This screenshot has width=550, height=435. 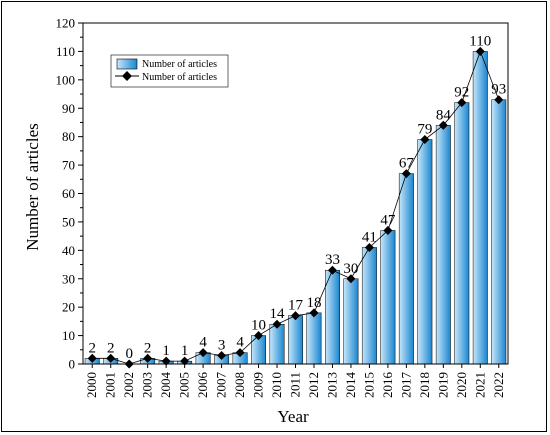 What do you see at coordinates (332, 260) in the screenshot?
I see `data-label-2013: 33` at bounding box center [332, 260].